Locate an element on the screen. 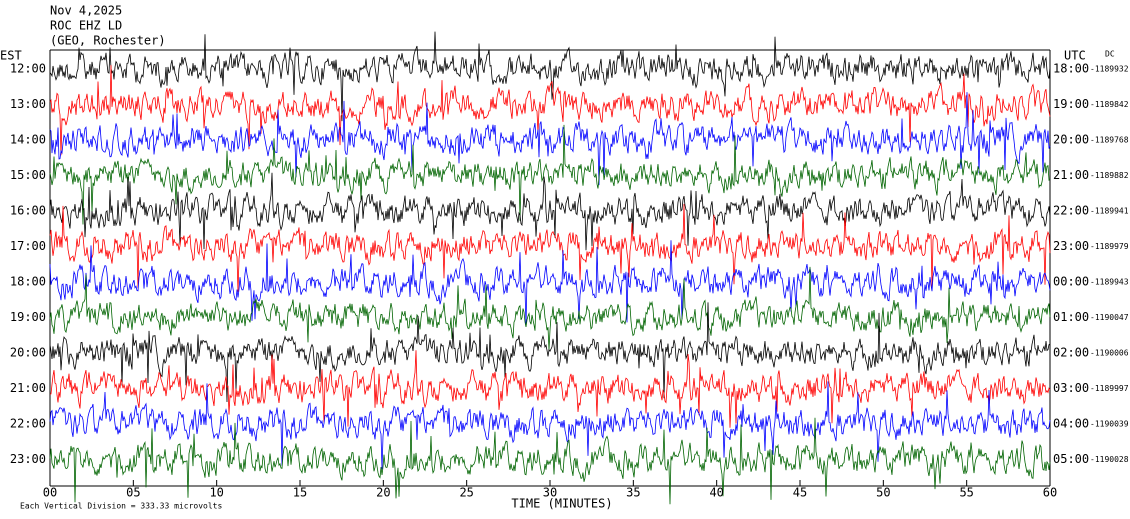 The width and height of the screenshot is (1130, 519). utc-label: 19:00 is located at coordinates (1071, 104).